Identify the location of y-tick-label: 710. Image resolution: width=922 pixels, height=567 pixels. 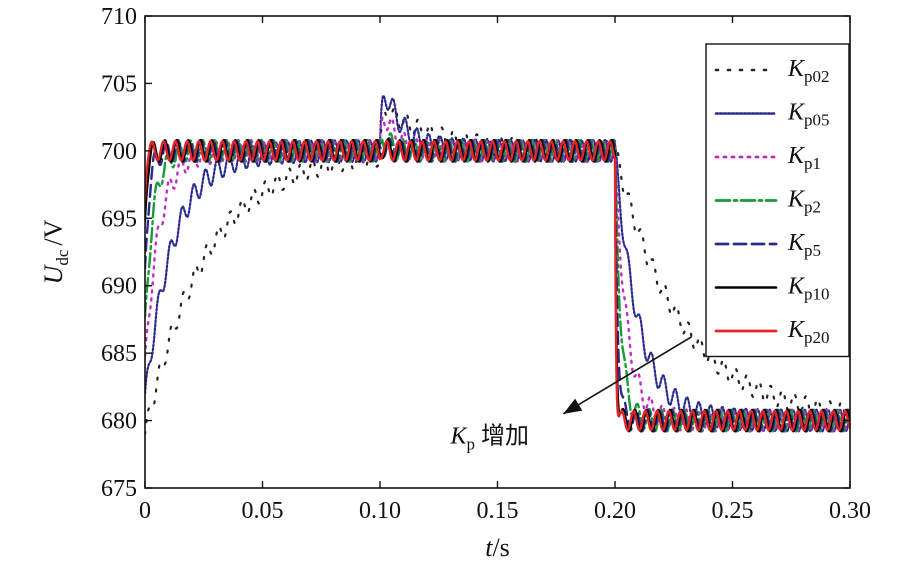
(119, 17).